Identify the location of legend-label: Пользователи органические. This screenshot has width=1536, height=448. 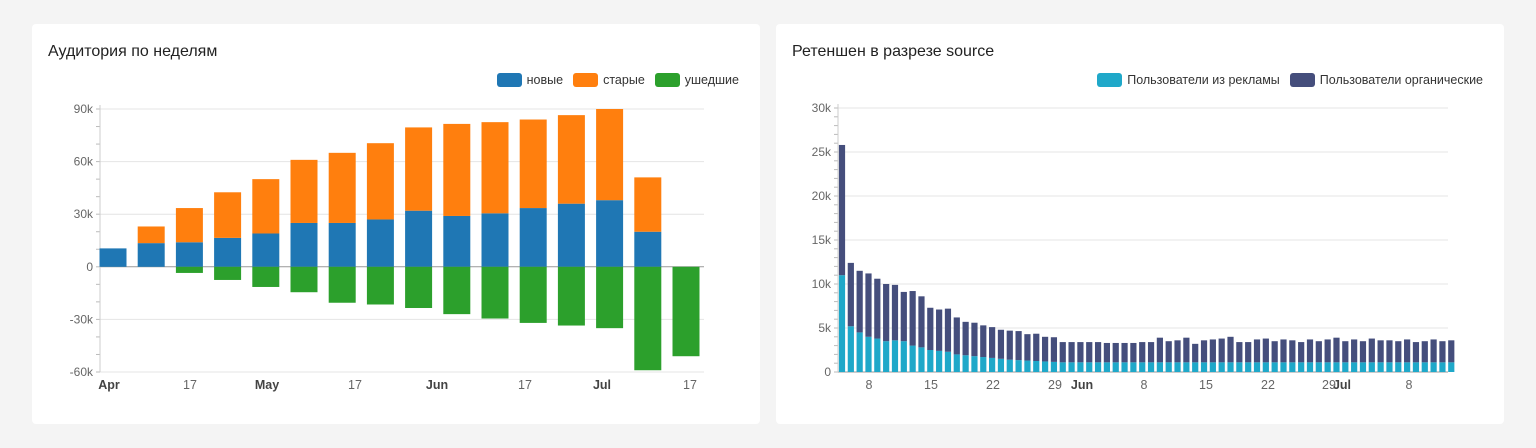
(1401, 80).